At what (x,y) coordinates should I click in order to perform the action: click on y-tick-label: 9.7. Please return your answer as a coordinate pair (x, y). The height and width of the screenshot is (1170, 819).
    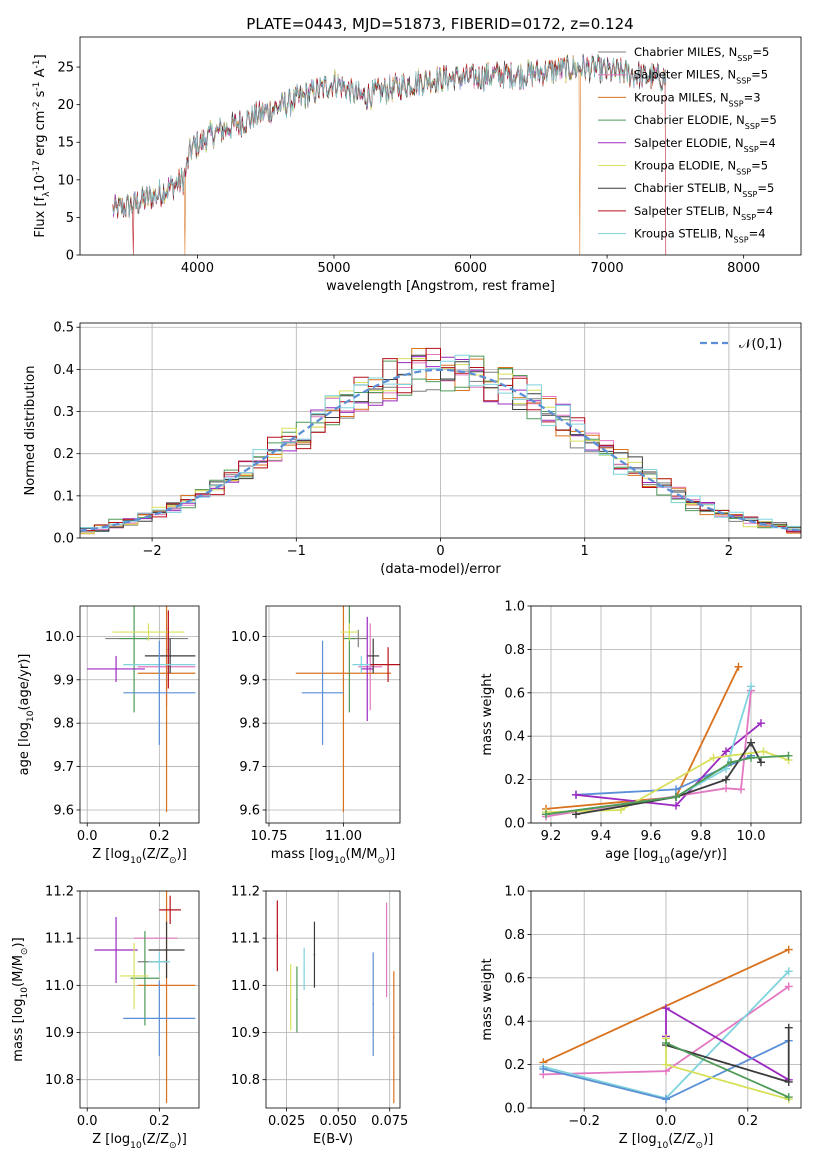
    Looking at the image, I should click on (63, 767).